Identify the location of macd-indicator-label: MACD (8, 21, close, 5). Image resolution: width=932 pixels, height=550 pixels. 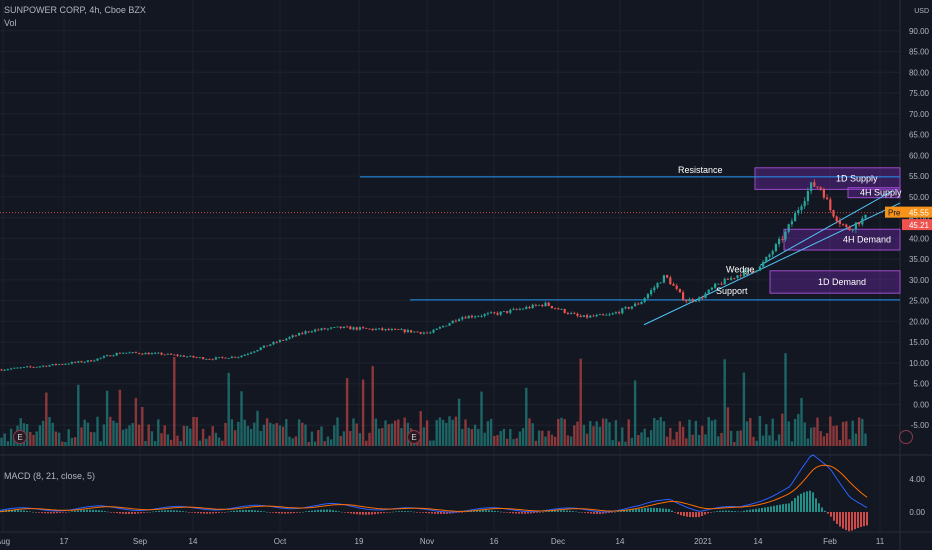
(50, 476).